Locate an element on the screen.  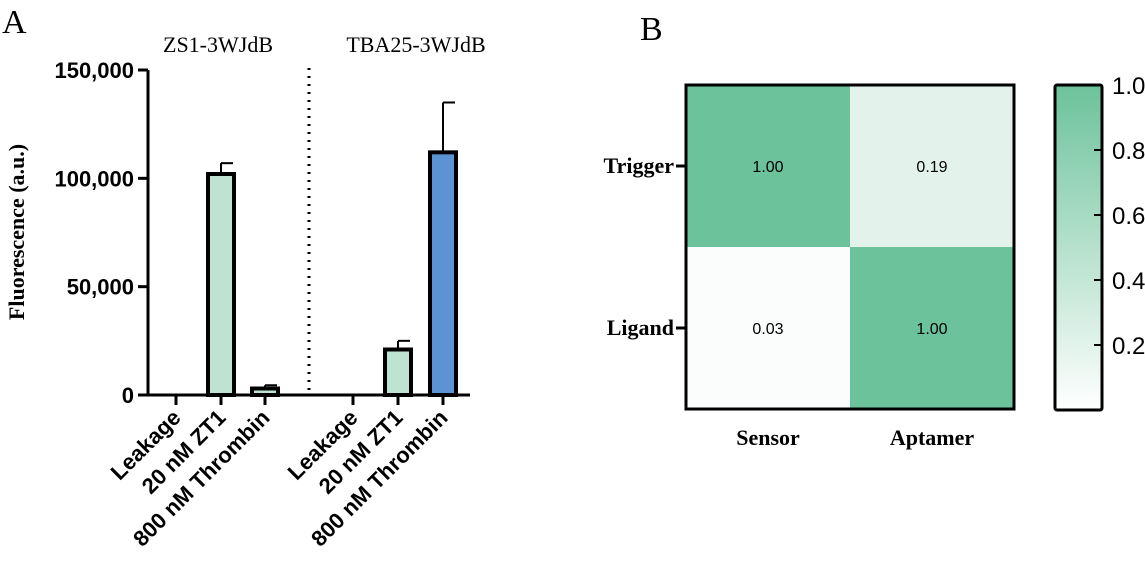
panel-b-label: B is located at coordinates (651, 29).